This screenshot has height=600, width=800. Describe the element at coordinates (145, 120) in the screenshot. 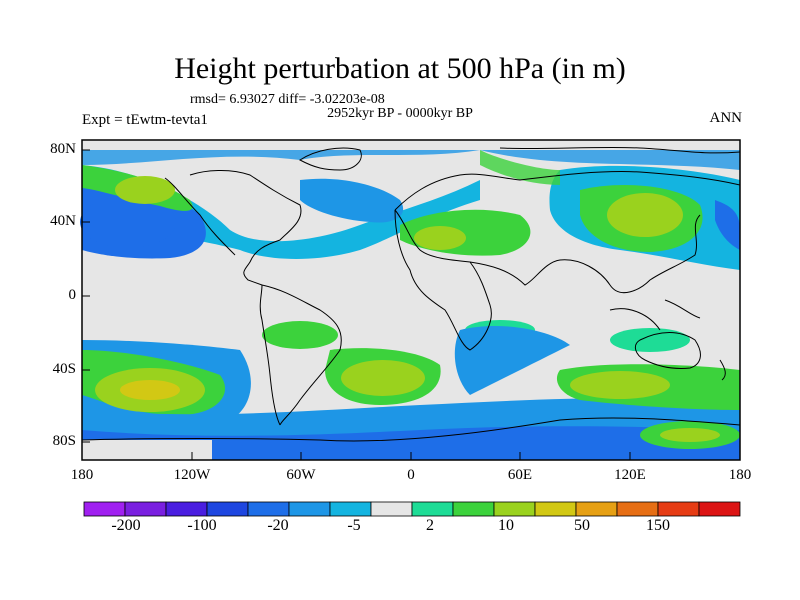

I see `experiment-label: Expt = tEwtm-tevta1` at that location.